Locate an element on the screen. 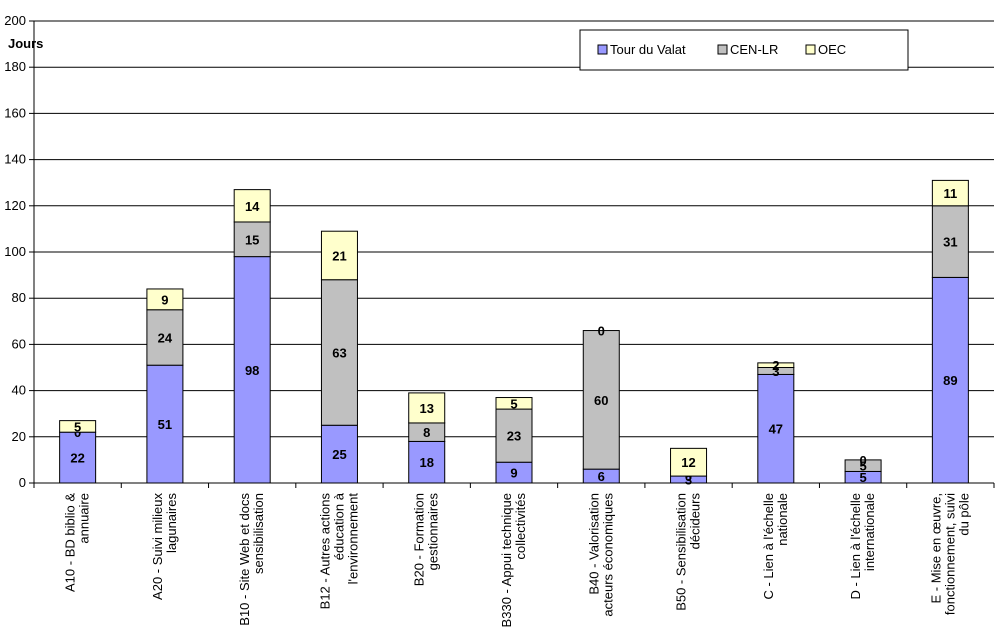 This screenshot has height=635, width=1007. y-tick-label: 80 is located at coordinates (19, 297).